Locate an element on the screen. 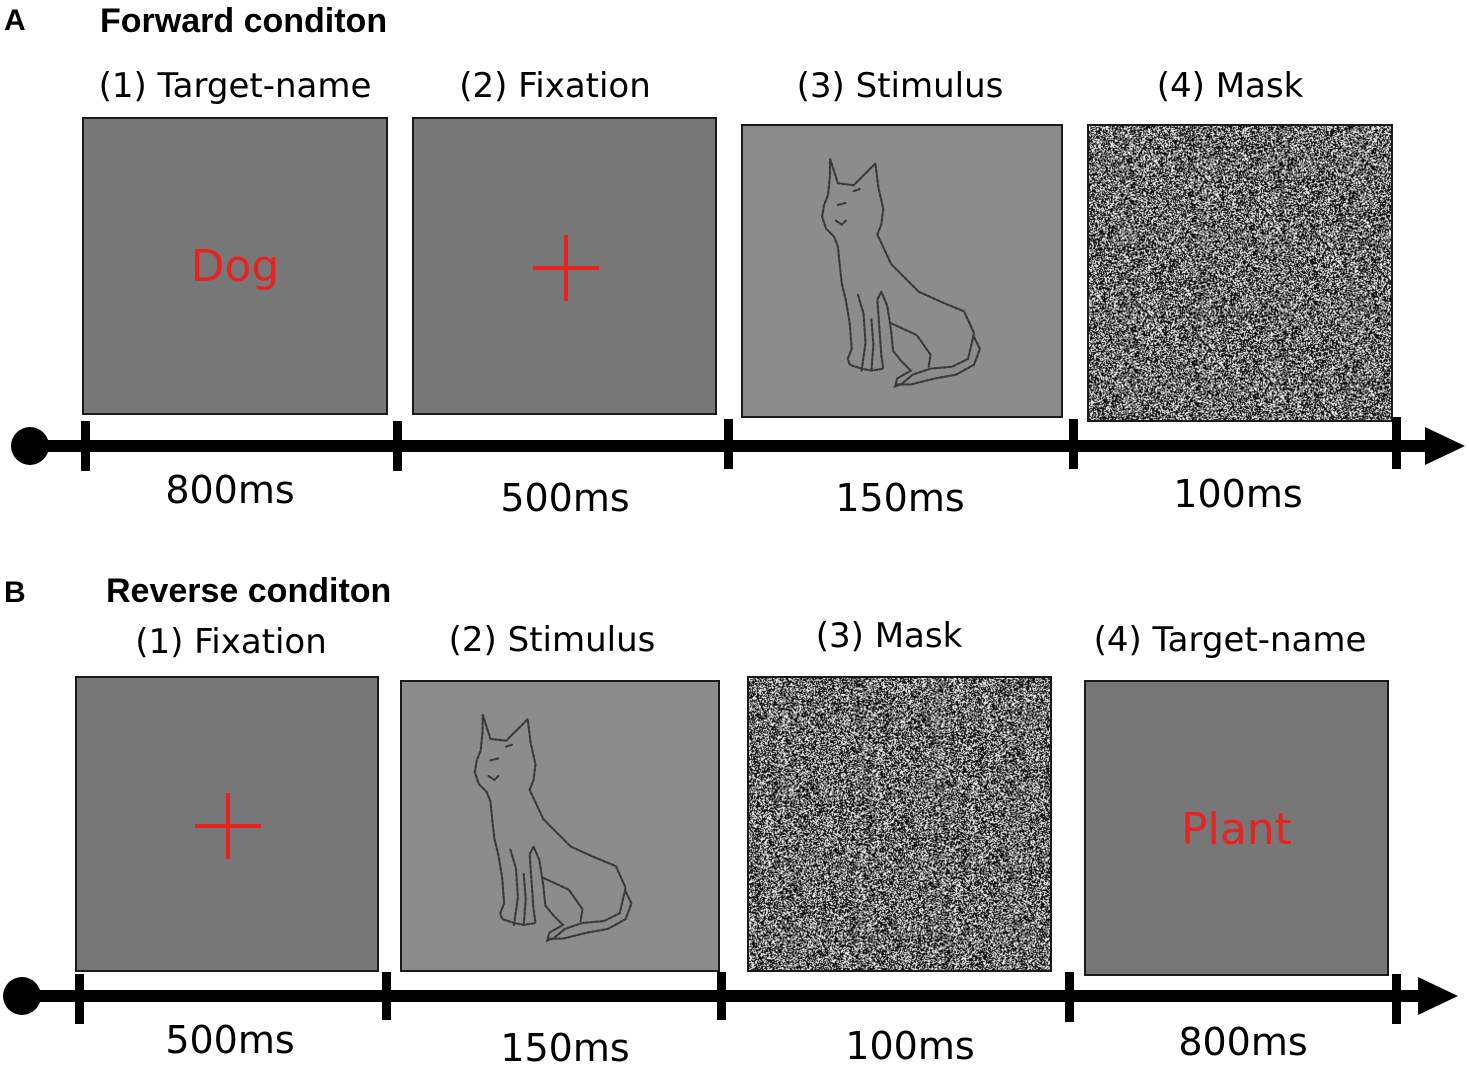  panel-b-stimulus-screen is located at coordinates (560, 826).